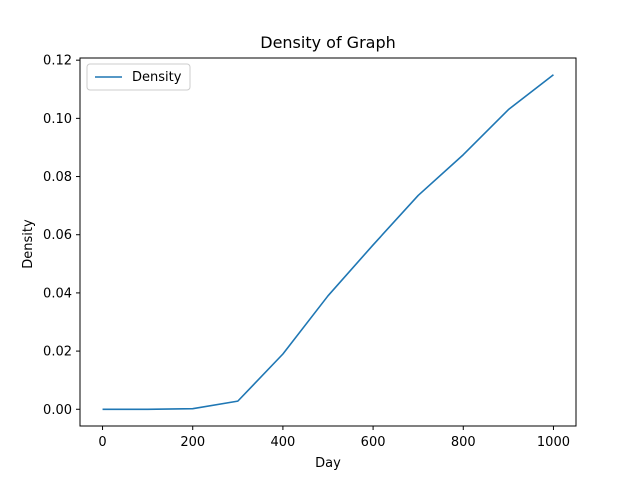  What do you see at coordinates (57, 352) in the screenshot?
I see `y-tick-label: 0.02` at bounding box center [57, 352].